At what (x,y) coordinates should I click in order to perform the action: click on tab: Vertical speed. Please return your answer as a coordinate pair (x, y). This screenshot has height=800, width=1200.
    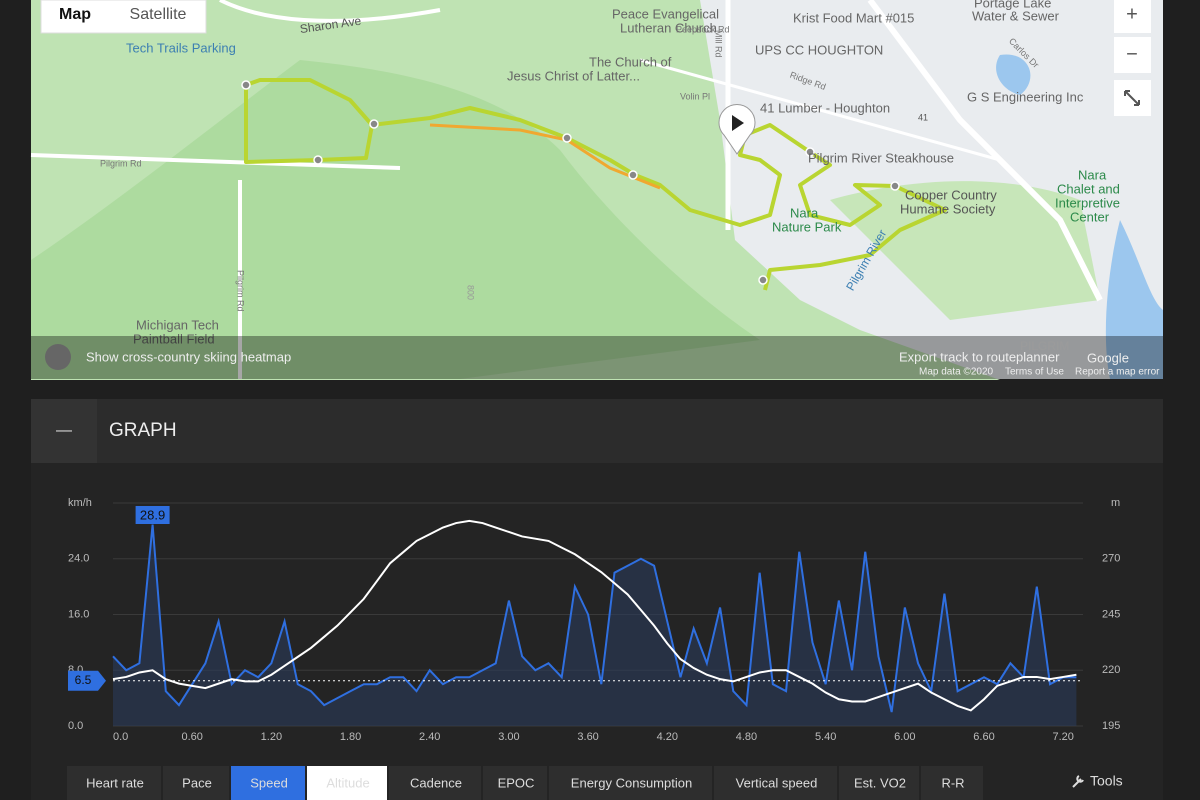
    Looking at the image, I should click on (777, 782).